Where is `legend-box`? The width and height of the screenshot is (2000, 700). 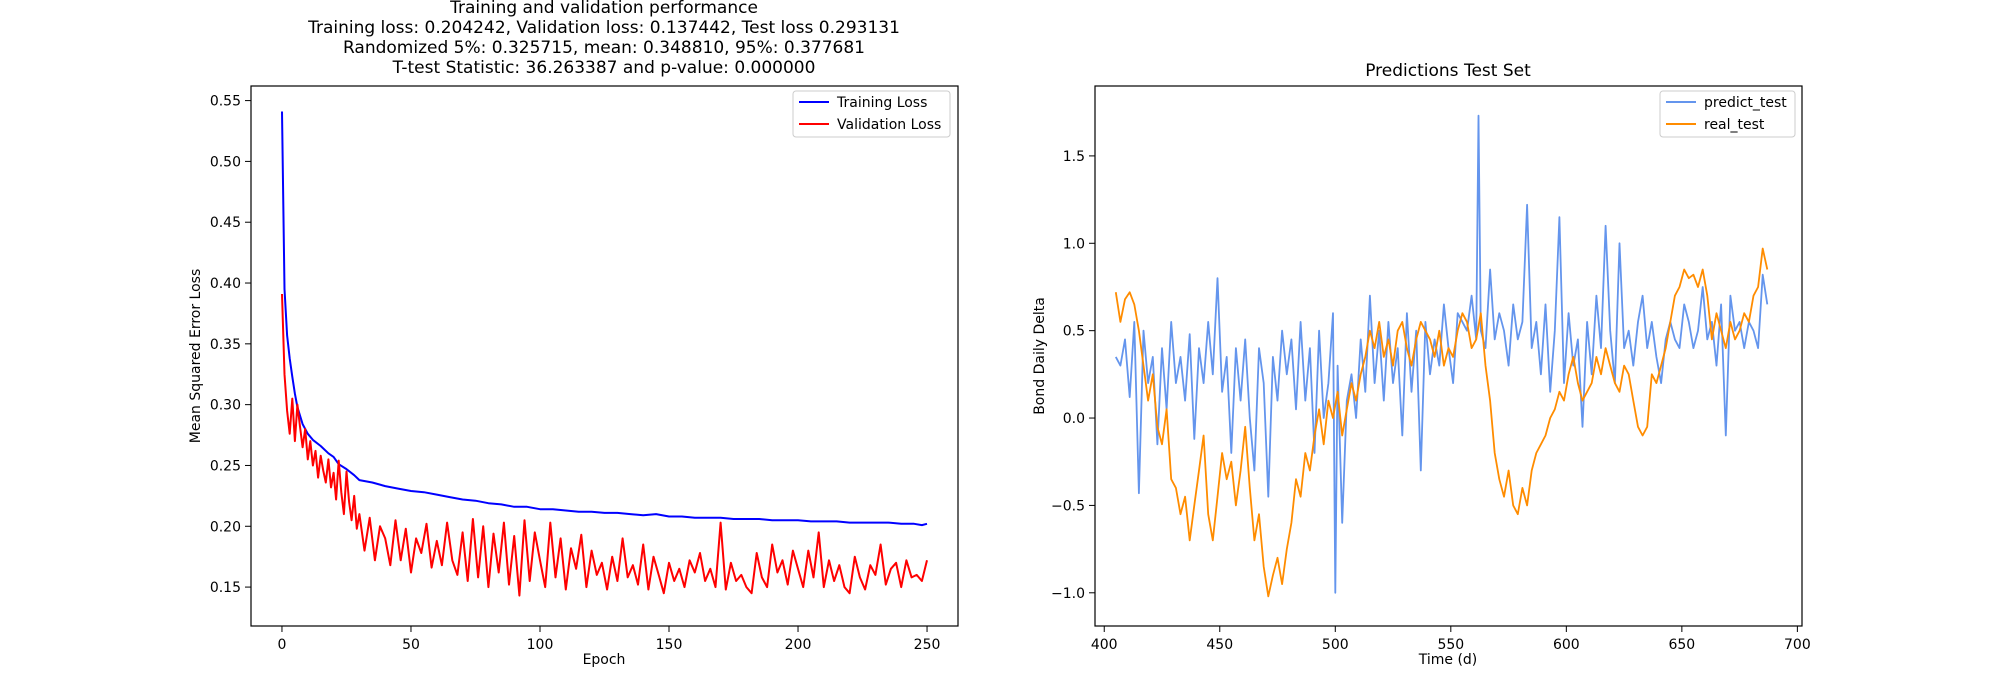 legend-box is located at coordinates (871, 114).